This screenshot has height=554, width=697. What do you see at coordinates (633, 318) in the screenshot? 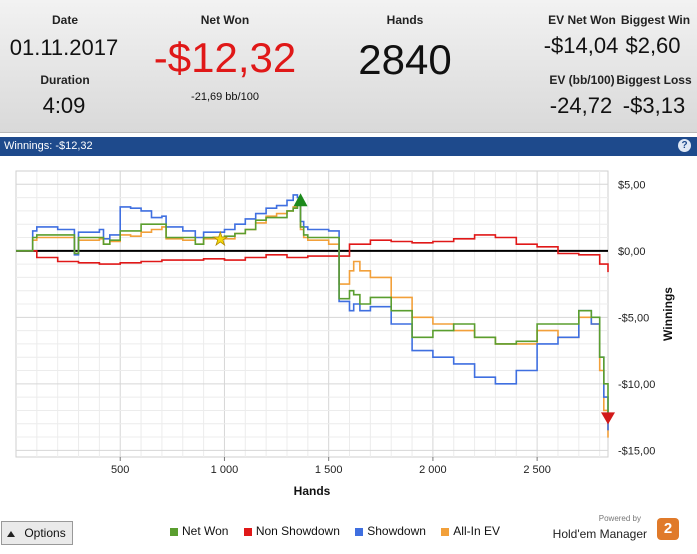
I see `y-tick-label: -$5,00` at bounding box center [633, 318].